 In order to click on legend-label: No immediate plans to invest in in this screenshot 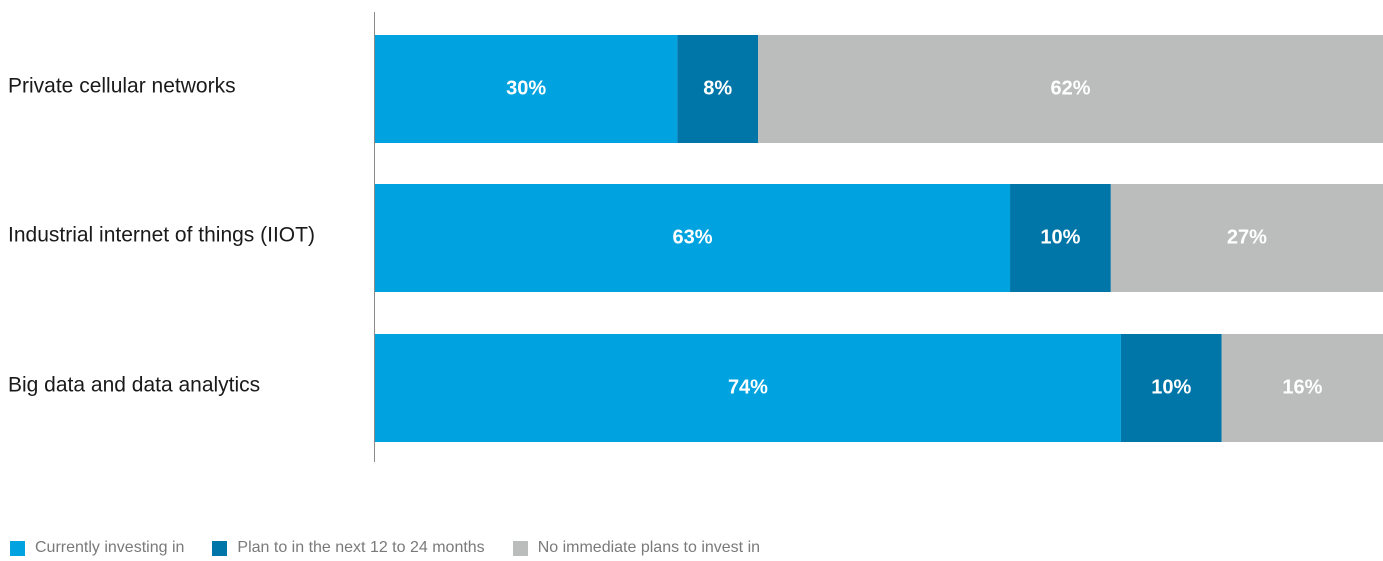, I will do `click(649, 548)`.